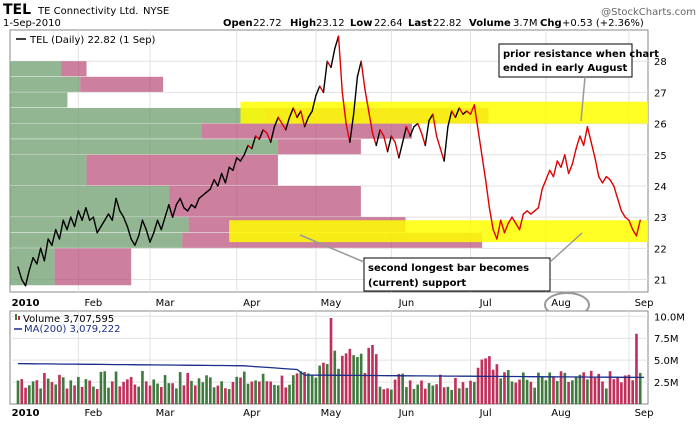 This screenshot has width=700, height=425. Describe the element at coordinates (417, 283) in the screenshot. I see `support-callout-line2: (current) support` at that location.